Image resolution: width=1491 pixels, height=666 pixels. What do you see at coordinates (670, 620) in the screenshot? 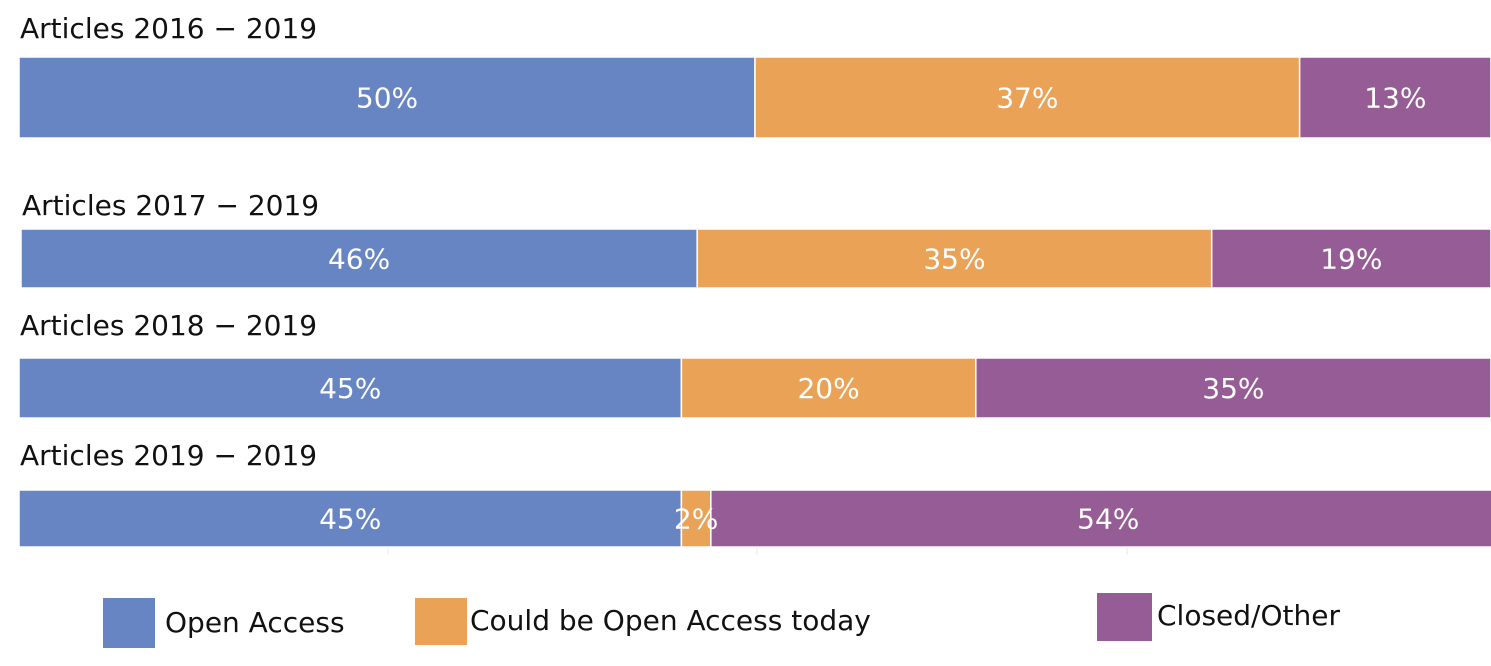
I see `legend-label: Could be Open Access today` at bounding box center [670, 620].